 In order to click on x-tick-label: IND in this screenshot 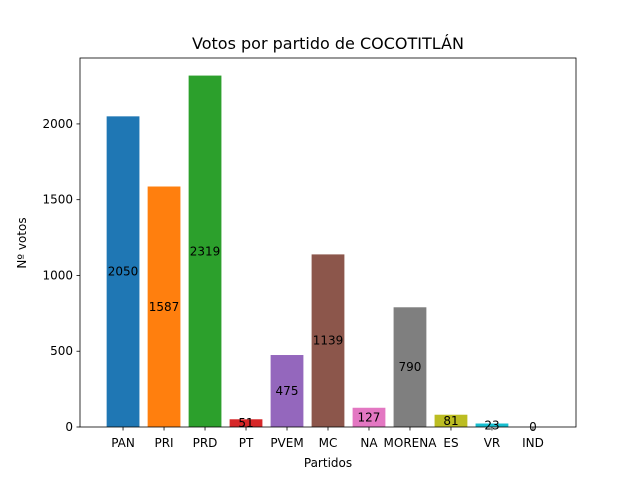, I will do `click(533, 443)`.